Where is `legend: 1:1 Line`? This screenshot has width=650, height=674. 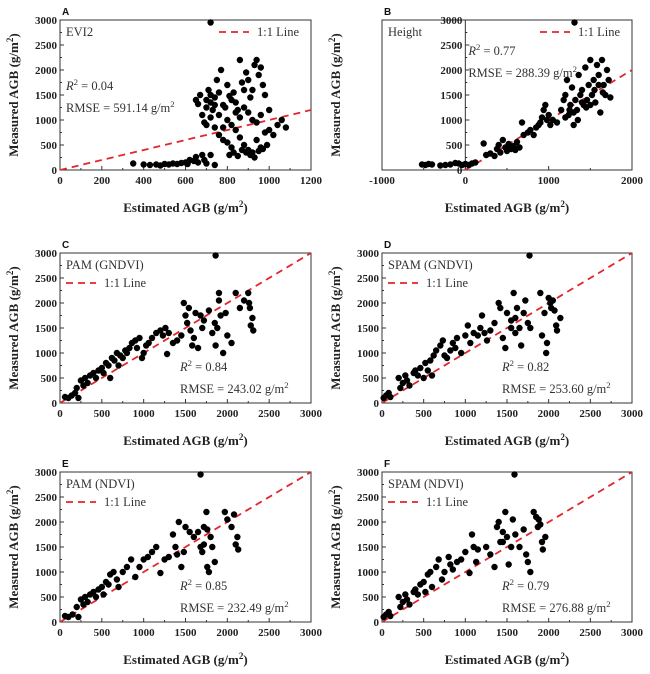
legend: 1:1 Line is located at coordinates (106, 502).